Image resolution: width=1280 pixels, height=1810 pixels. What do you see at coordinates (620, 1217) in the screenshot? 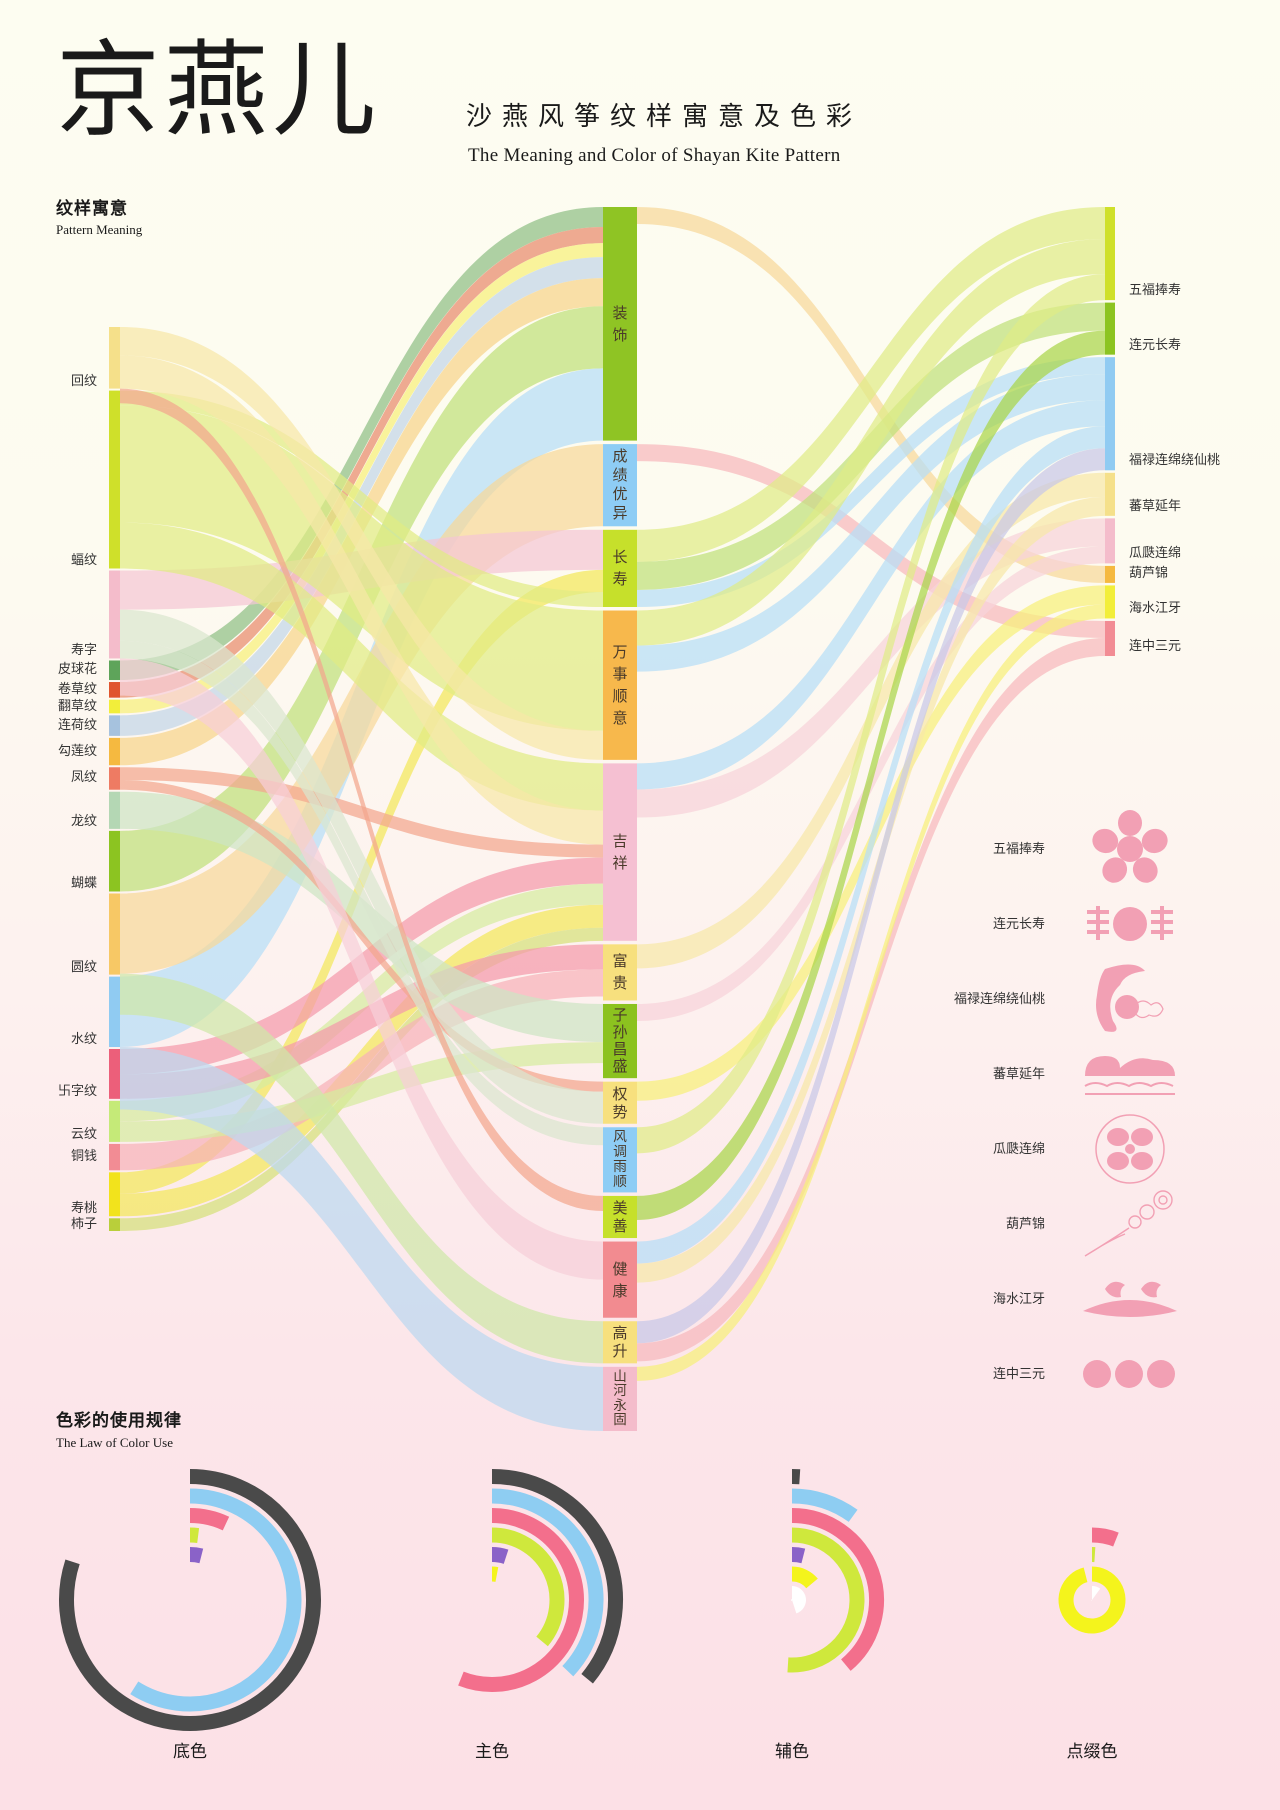
I see `meaning-node-美善` at bounding box center [620, 1217].